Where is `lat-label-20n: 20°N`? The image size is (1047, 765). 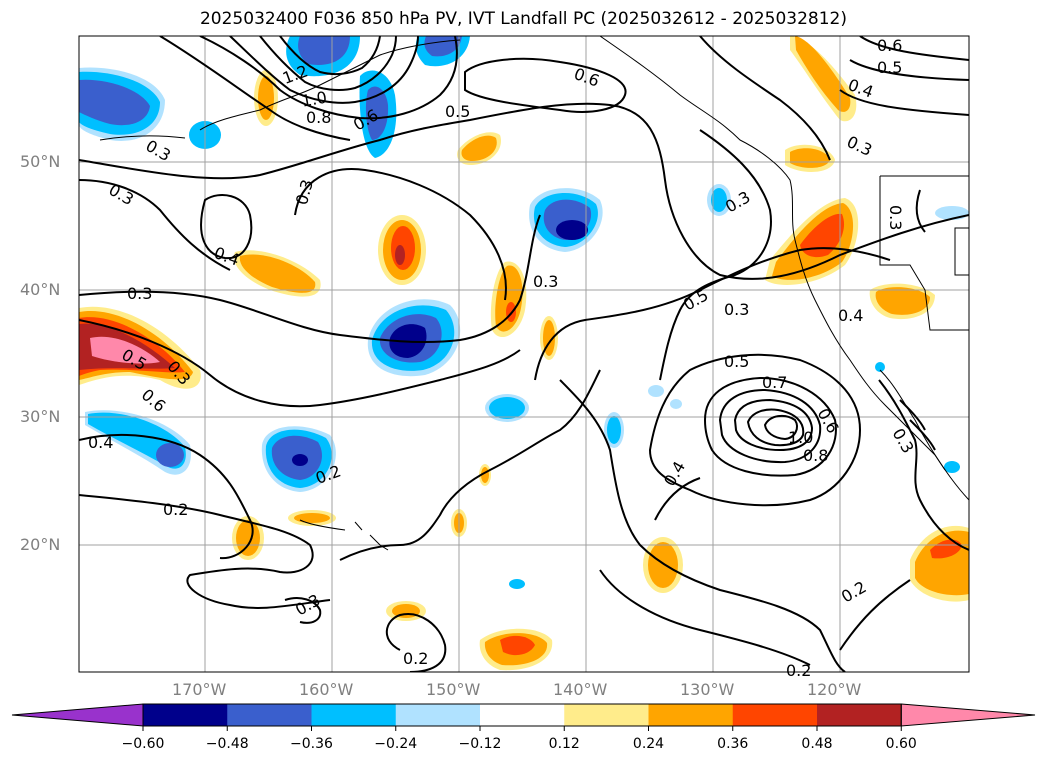 lat-label-20n: 20°N is located at coordinates (40, 544).